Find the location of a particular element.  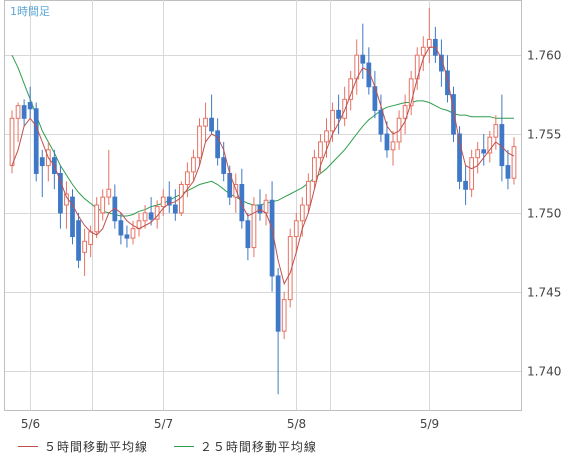

x-tick-label: 5/7 is located at coordinates (163, 424).